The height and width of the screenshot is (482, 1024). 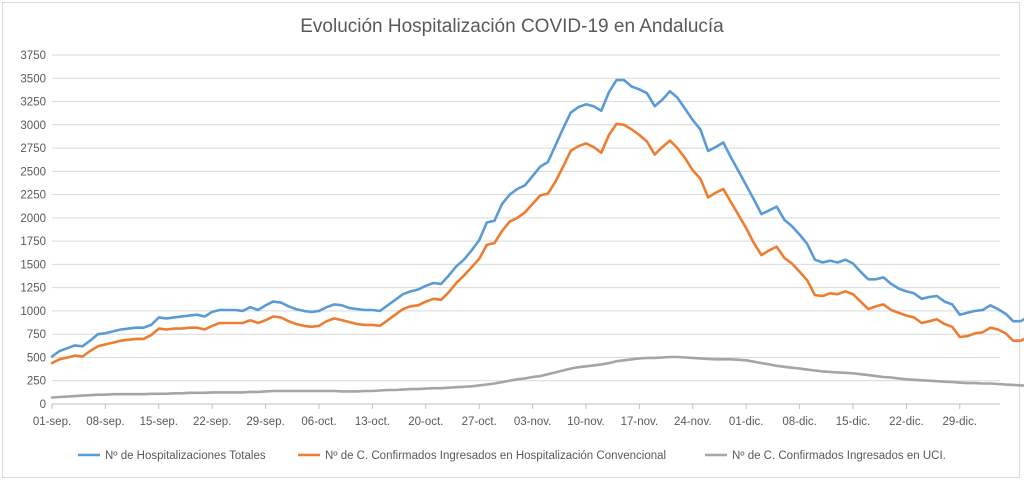 I want to click on y-tick-label: 3750, so click(x=33, y=56).